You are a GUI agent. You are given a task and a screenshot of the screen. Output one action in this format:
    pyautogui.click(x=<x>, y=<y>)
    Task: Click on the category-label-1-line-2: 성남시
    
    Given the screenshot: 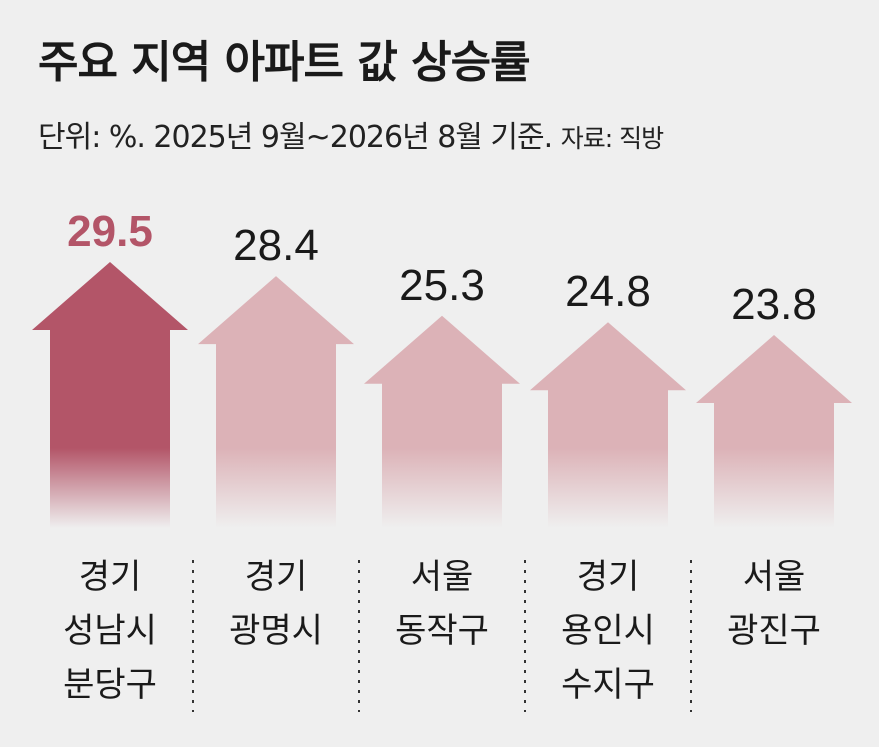 What is the action you would take?
    pyautogui.click(x=110, y=631)
    